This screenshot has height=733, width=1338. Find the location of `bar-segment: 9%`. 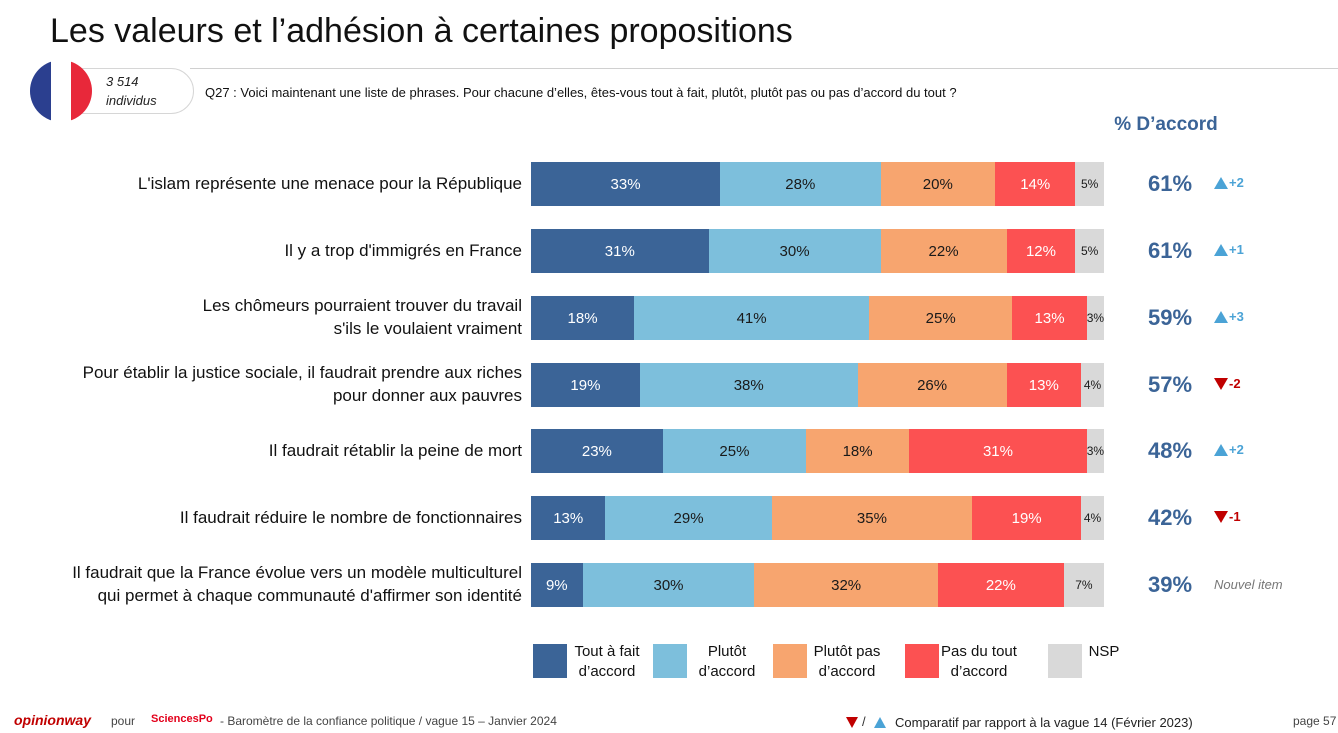

bar-segment: 9% is located at coordinates (557, 585).